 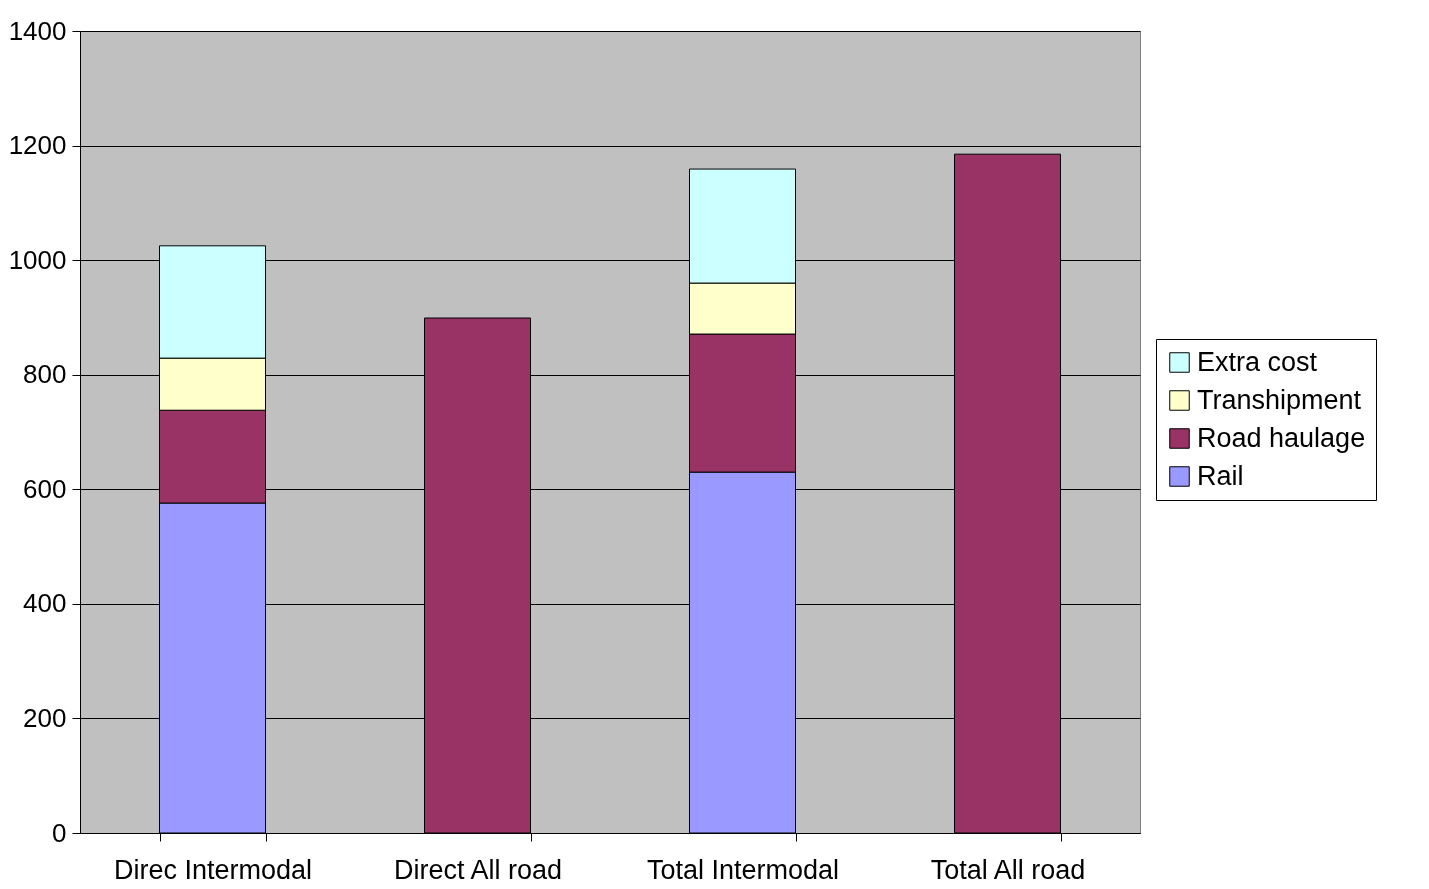 What do you see at coordinates (1281, 437) in the screenshot?
I see `legend-label: Road haulage` at bounding box center [1281, 437].